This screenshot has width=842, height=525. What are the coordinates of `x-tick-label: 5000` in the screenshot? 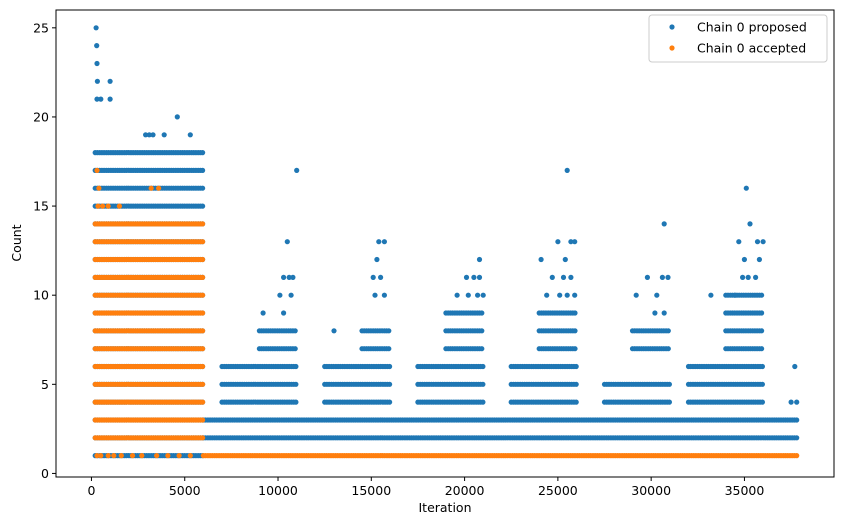 It's located at (185, 490).